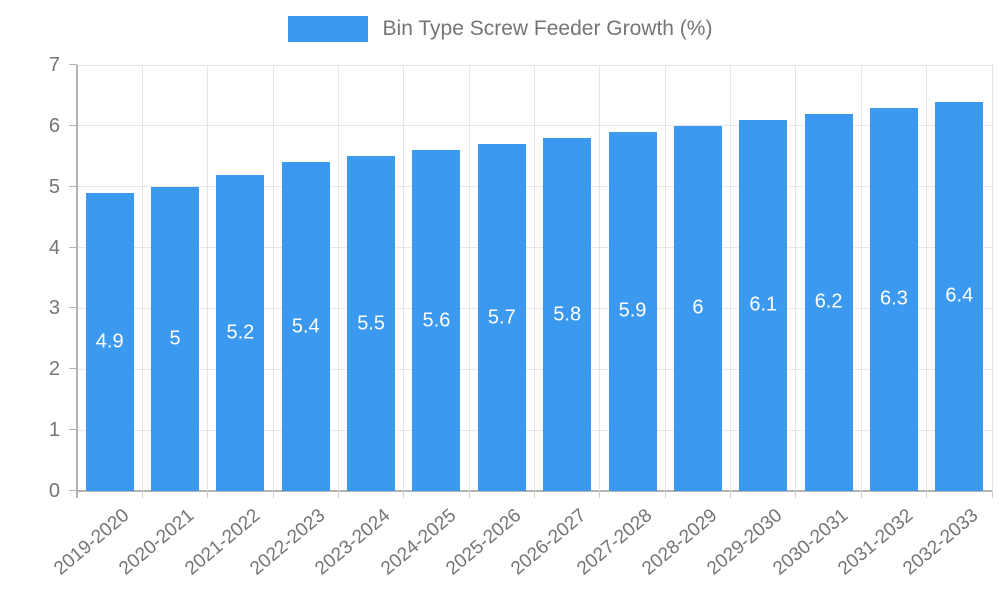 This screenshot has width=1000, height=600. I want to click on bar-value-label: 5.8, so click(567, 314).